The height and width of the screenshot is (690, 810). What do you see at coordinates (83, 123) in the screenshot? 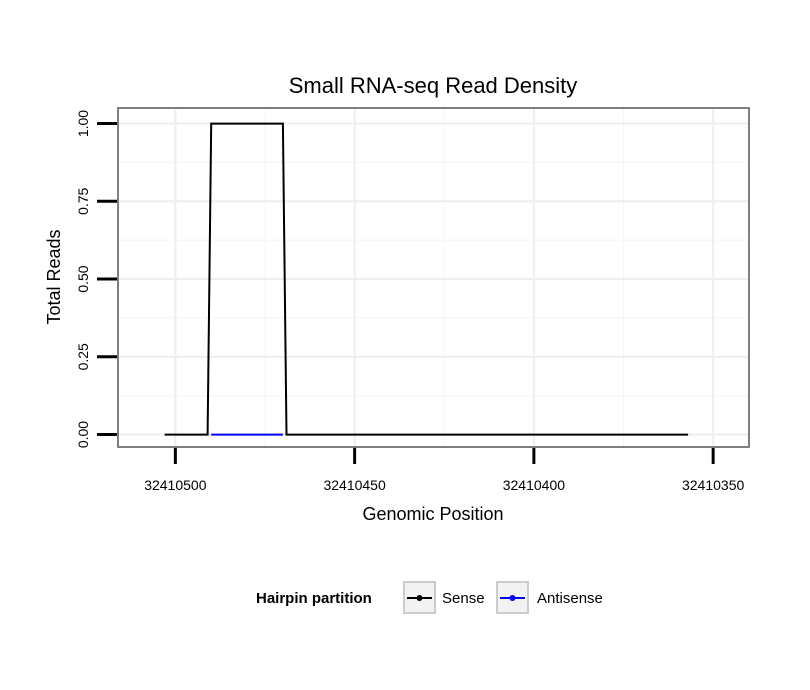
I see `y-tick-label: 1.00` at bounding box center [83, 123].